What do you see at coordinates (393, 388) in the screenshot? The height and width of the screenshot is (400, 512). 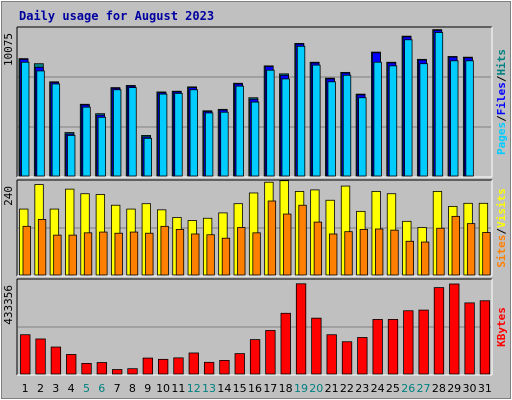 I see `x-tick-label: 25` at bounding box center [393, 388].